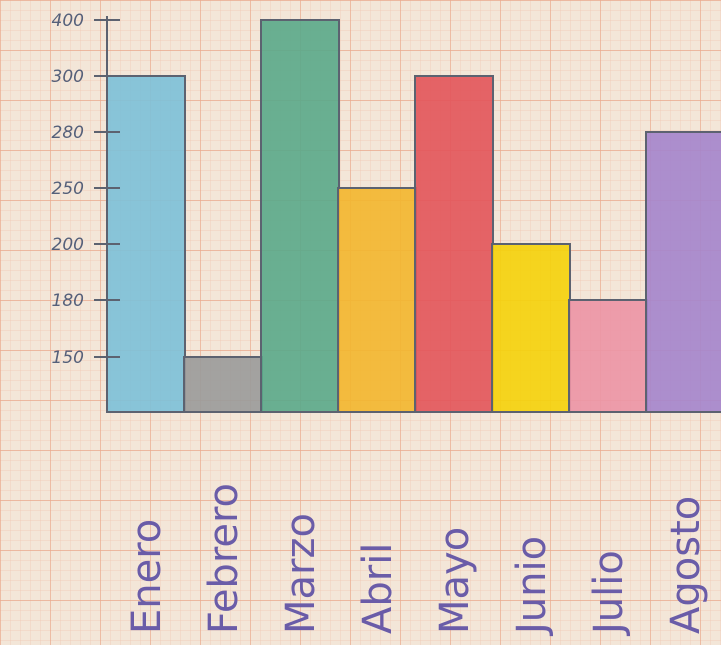 The width and height of the screenshot is (721, 645). I want to click on category-label-mayo: Mayo, so click(455, 580).